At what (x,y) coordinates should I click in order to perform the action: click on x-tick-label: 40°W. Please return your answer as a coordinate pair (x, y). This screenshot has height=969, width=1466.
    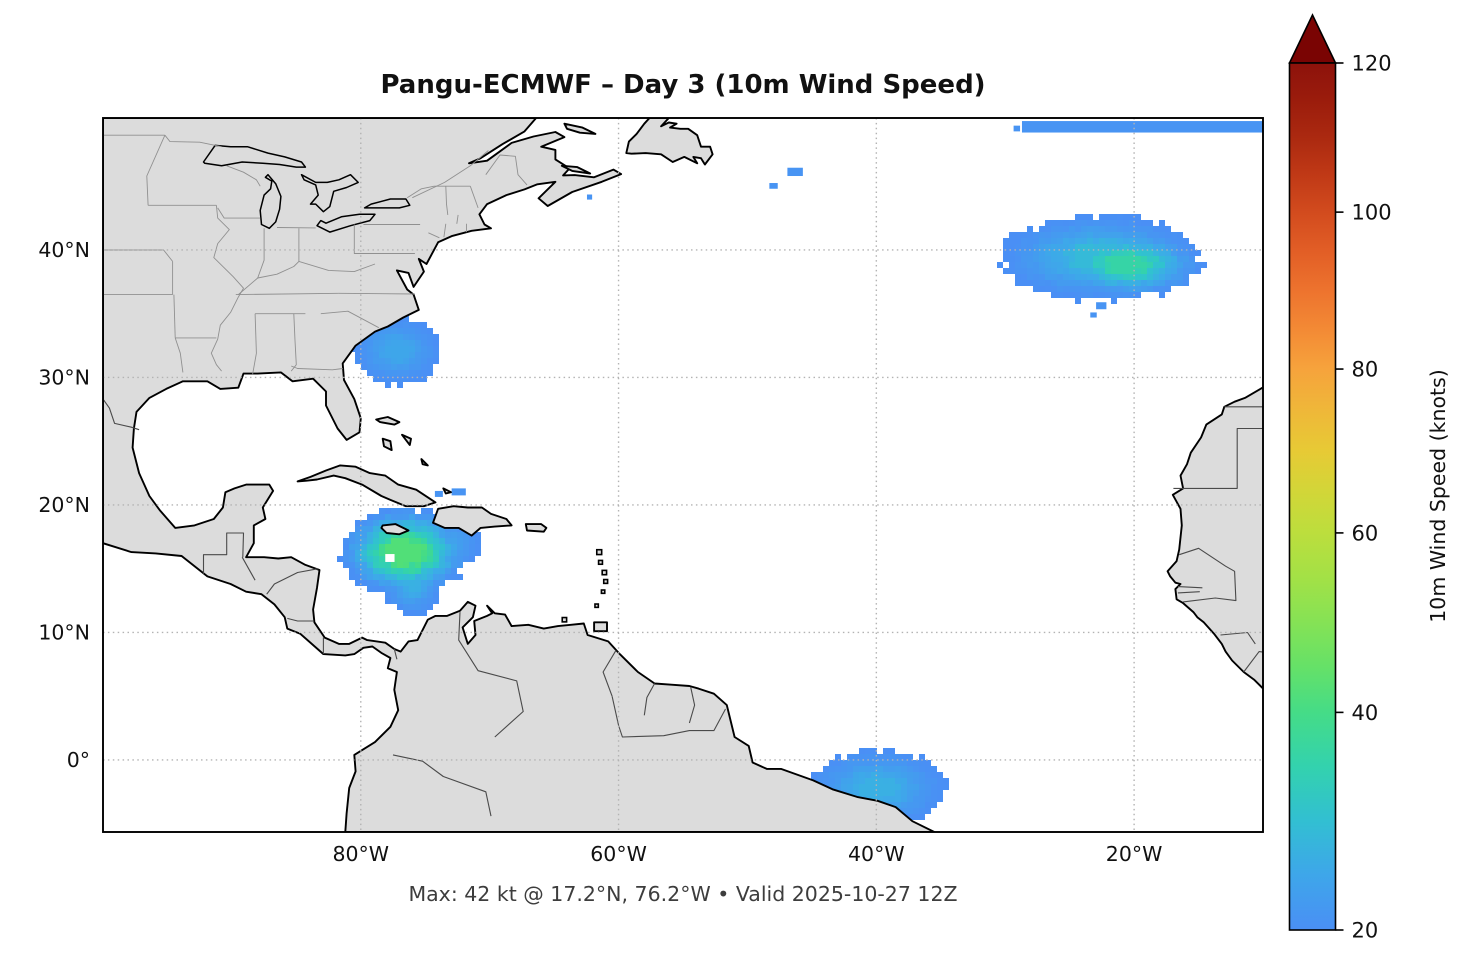
    Looking at the image, I should click on (876, 854).